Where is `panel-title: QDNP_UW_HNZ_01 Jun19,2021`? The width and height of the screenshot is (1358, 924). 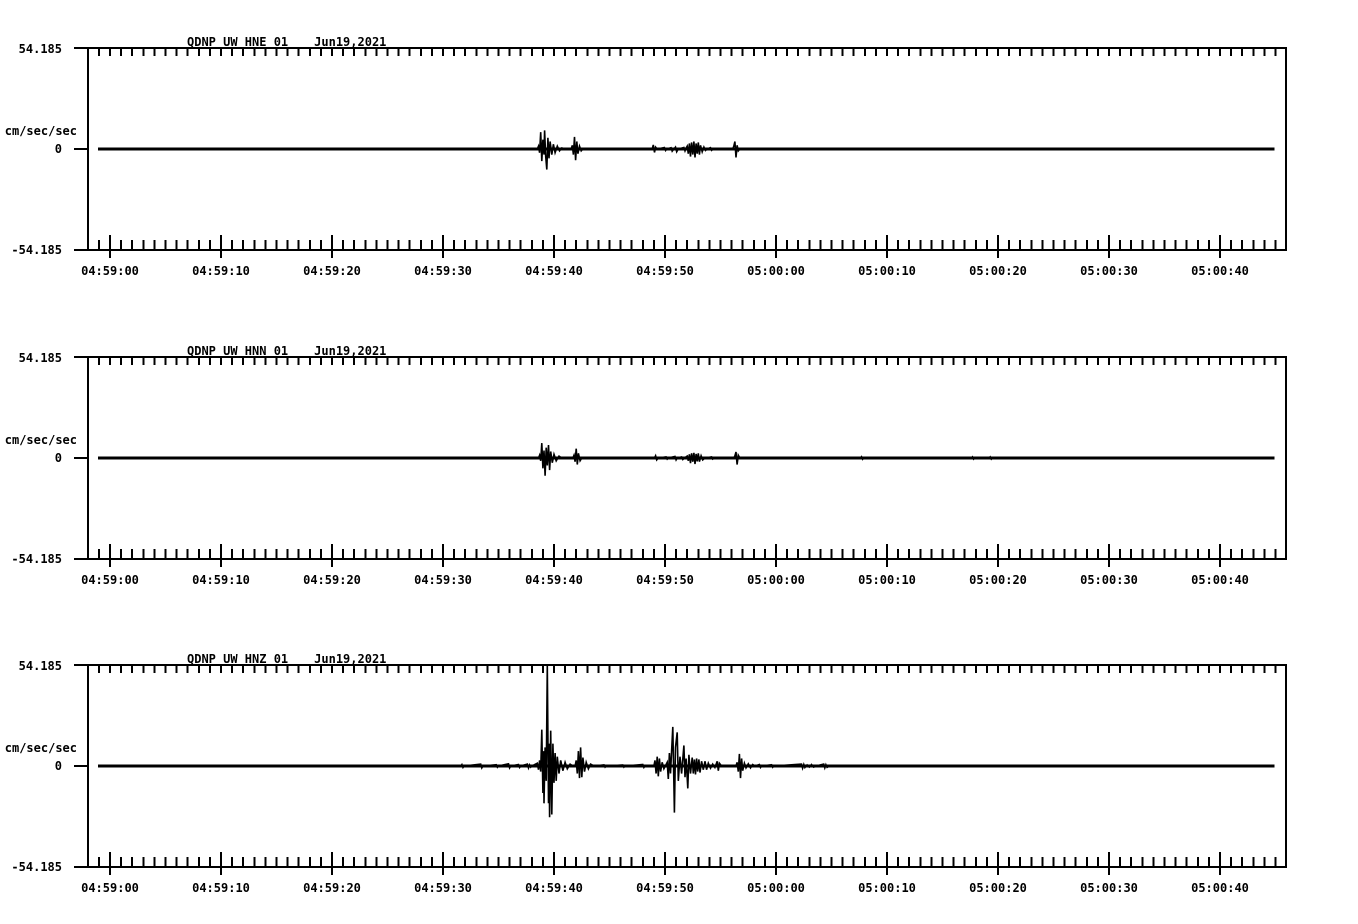
panel-title: QDNP_UW_HNZ_01 Jun19,2021 is located at coordinates (287, 659).